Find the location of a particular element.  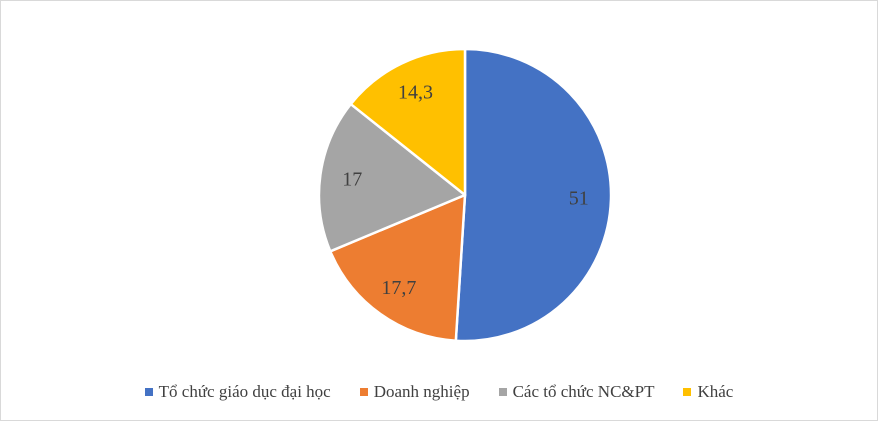

data-label: 14,3 is located at coordinates (415, 92).